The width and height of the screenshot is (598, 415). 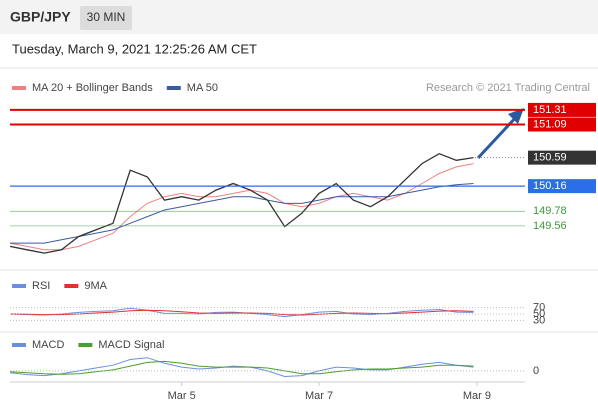 What do you see at coordinates (550, 110) in the screenshot?
I see `level-label: 151.31` at bounding box center [550, 110].